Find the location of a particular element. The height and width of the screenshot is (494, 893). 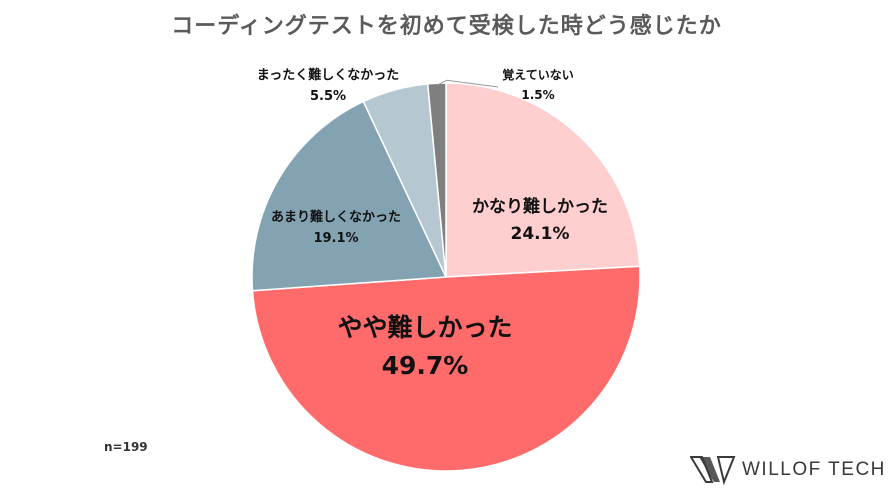

slice-value-label: 19.1% is located at coordinates (335, 238).